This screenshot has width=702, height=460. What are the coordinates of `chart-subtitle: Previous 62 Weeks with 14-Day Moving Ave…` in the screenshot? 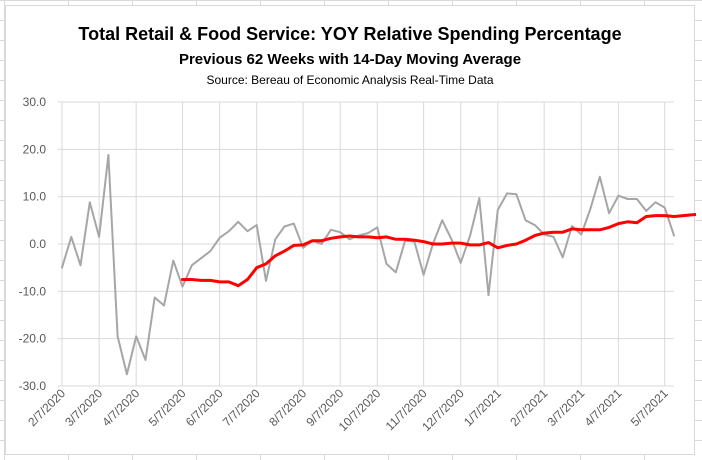 It's located at (350, 59).